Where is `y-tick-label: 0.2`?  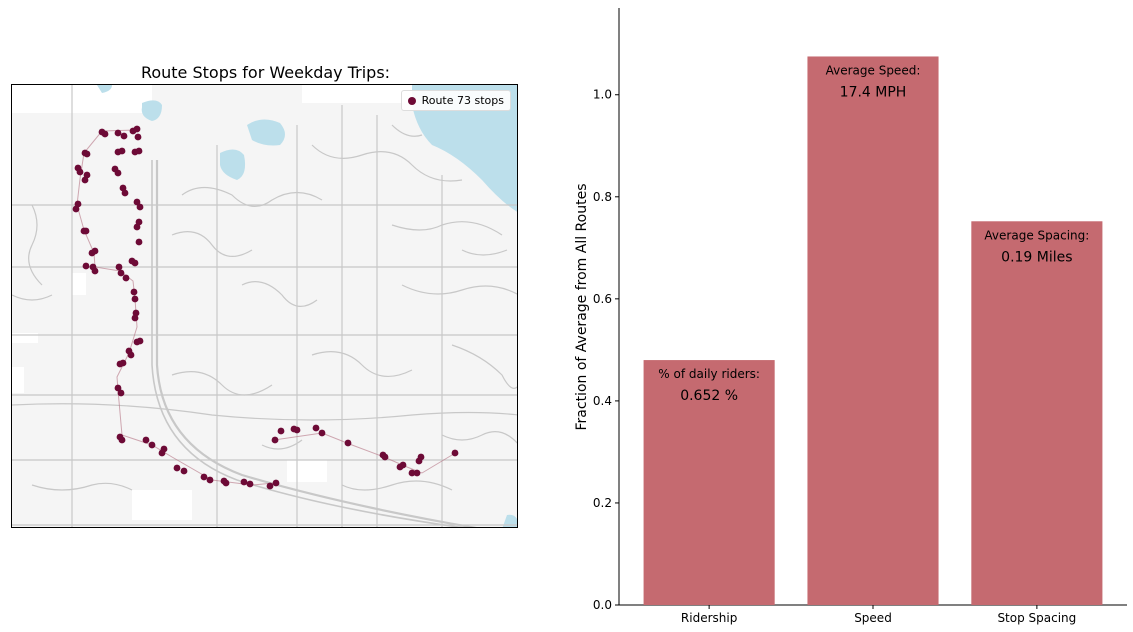
y-tick-label: 0.2 is located at coordinates (602, 503).